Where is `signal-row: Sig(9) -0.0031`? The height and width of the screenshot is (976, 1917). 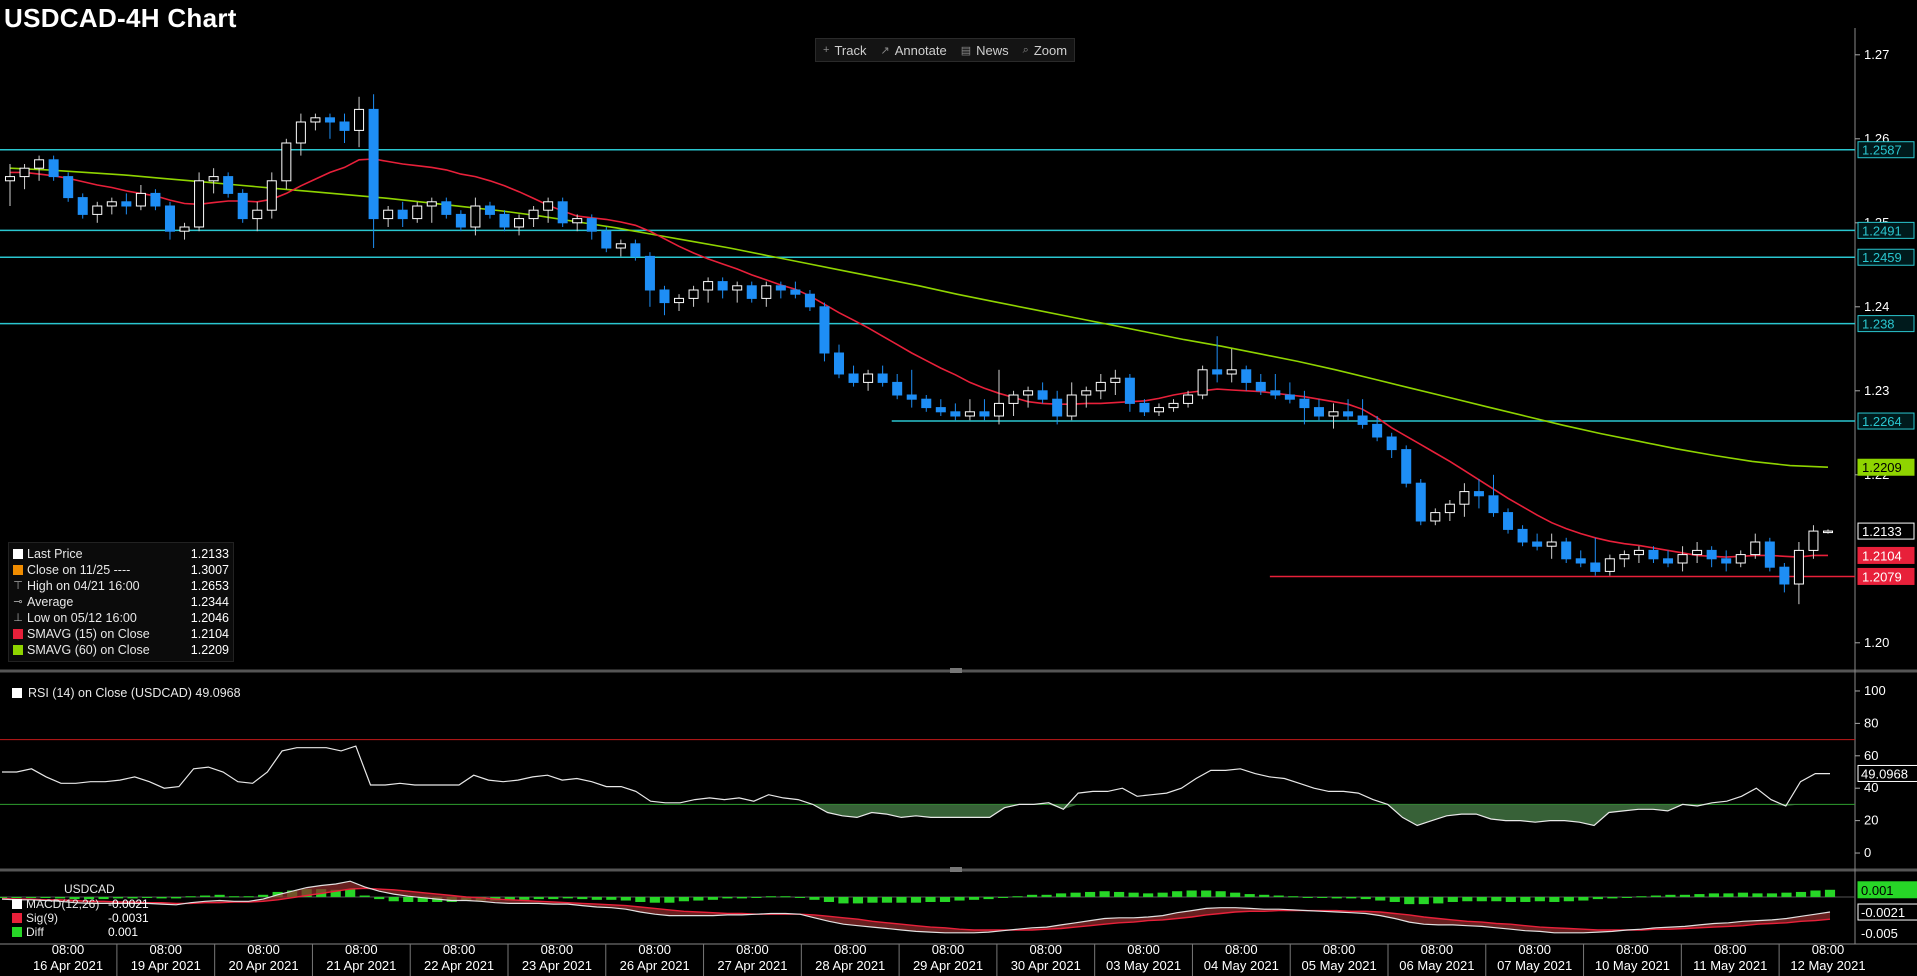 signal-row: Sig(9) -0.0031 is located at coordinates (80, 918).